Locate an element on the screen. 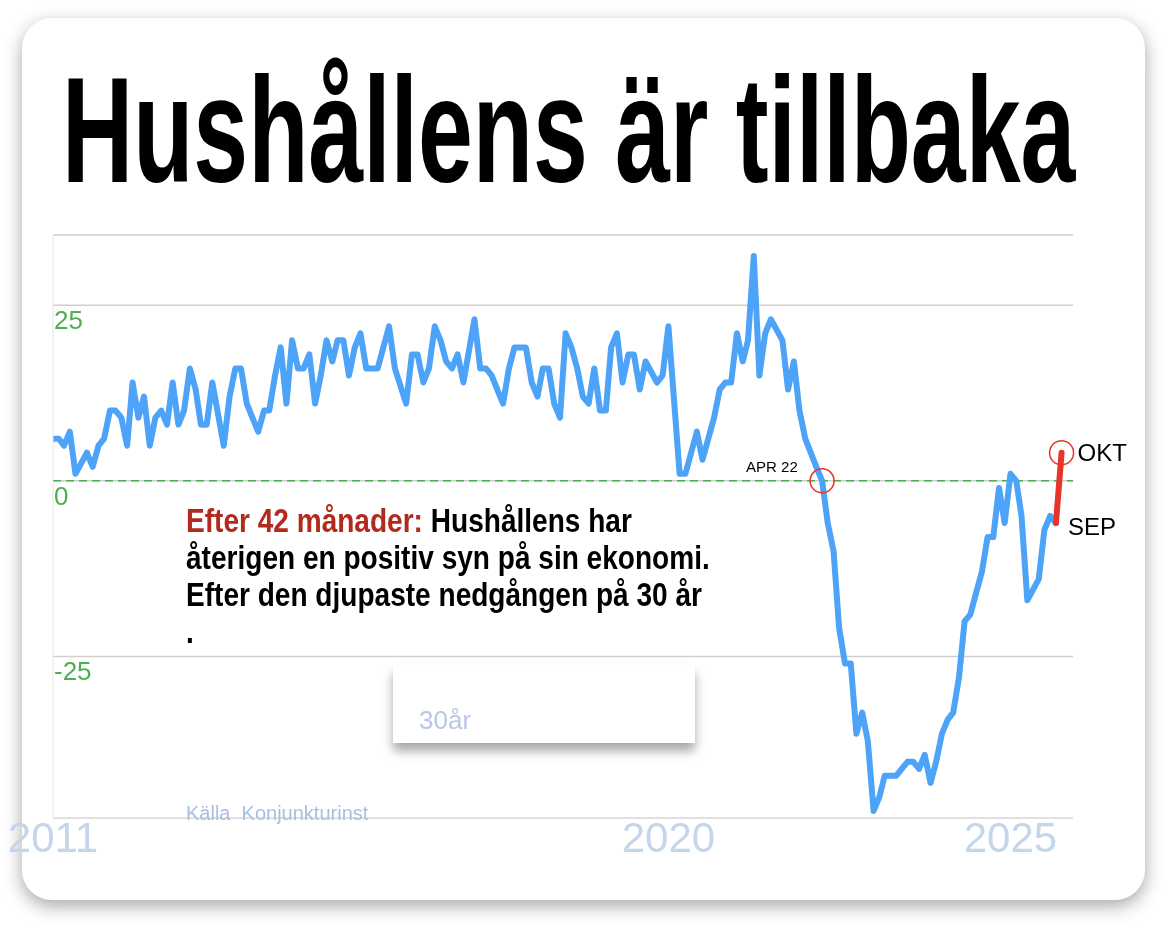 The height and width of the screenshot is (930, 1174). y-tick-label: -25 is located at coordinates (73, 671).